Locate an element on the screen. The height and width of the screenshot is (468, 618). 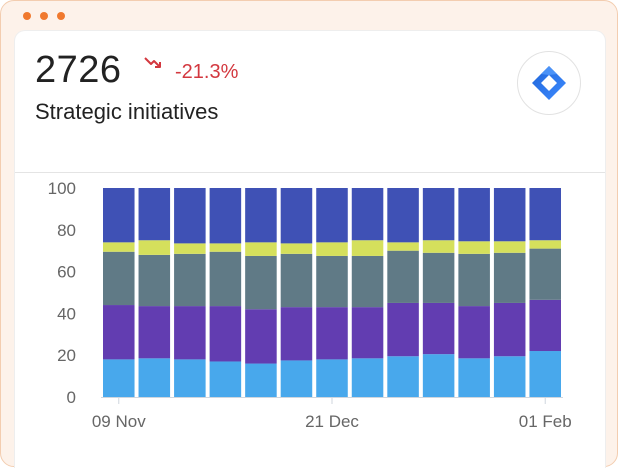
x-tick-label: 09 Nov is located at coordinates (119, 421).